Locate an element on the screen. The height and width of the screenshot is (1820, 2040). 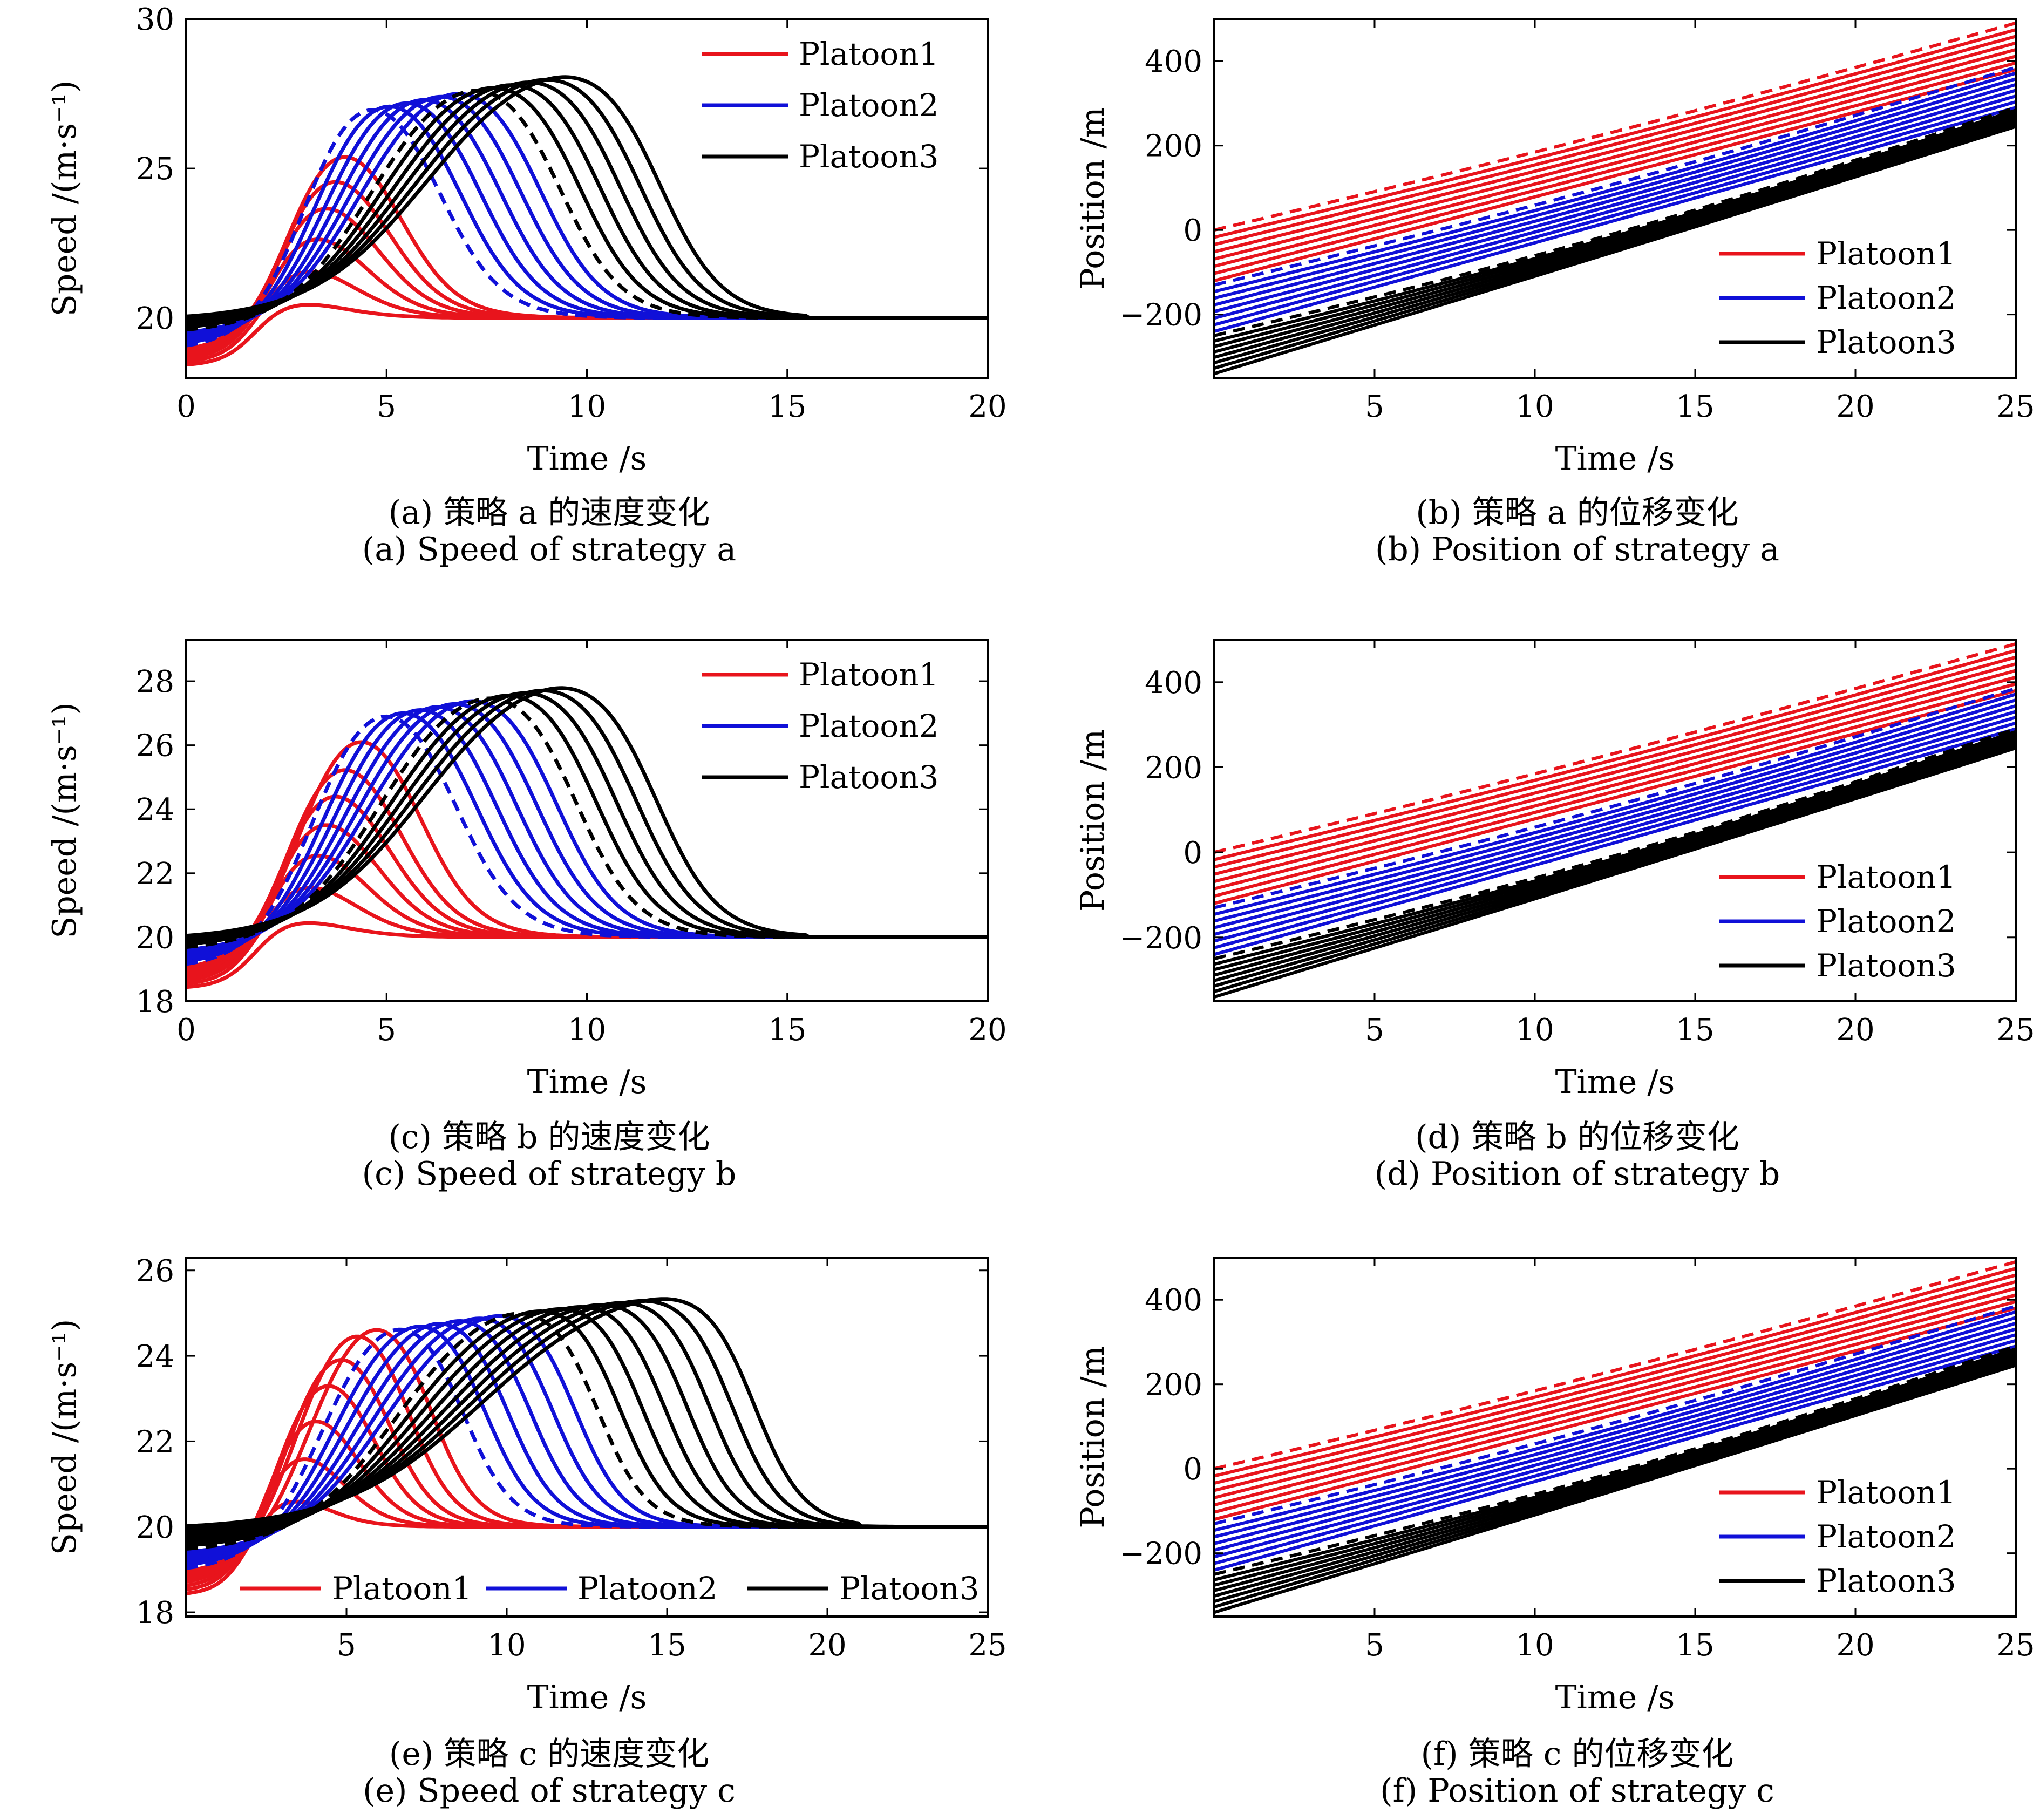
x-tick-label: 25 is located at coordinates (2015, 1646).